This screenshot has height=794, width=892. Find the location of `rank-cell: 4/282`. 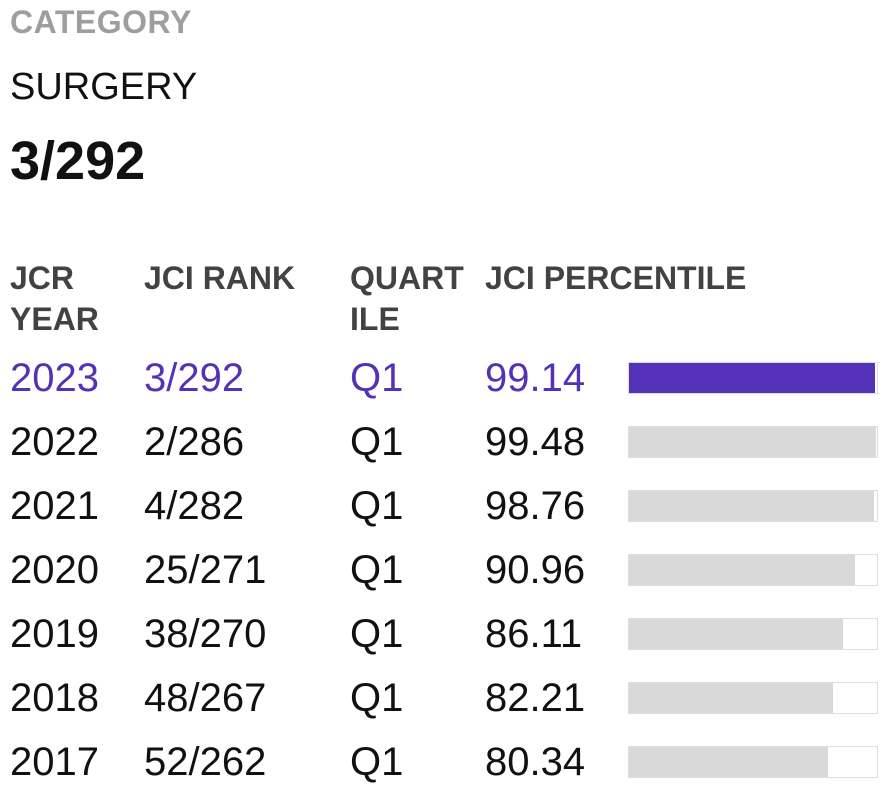

rank-cell: 4/282 is located at coordinates (194, 506).